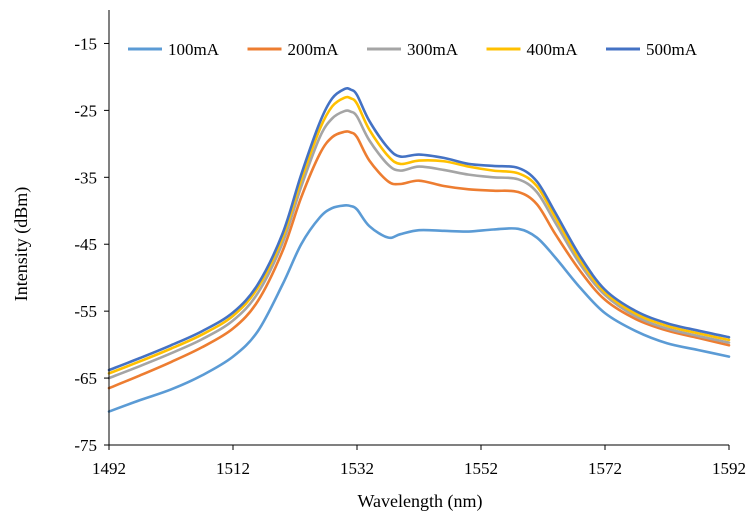 This screenshot has width=756, height=517. Describe the element at coordinates (85, 445) in the screenshot. I see `y-tick-label: -75` at that location.